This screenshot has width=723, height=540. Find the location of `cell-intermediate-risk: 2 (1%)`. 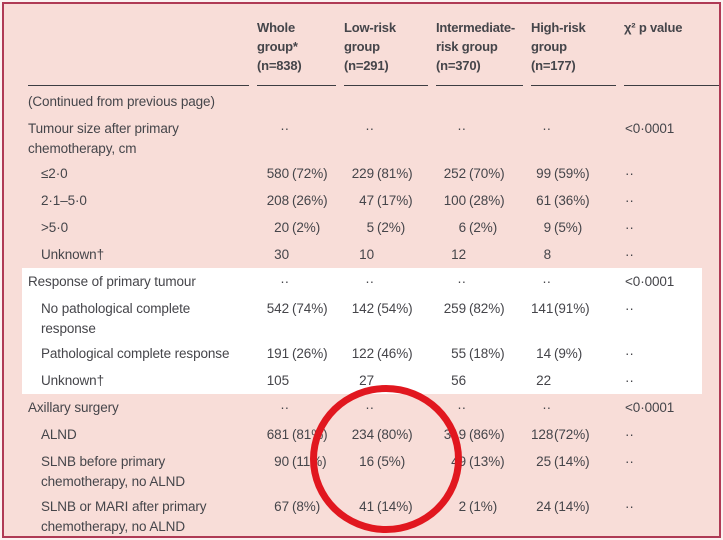

cell-intermediate-risk: 2 (1%) is located at coordinates (479, 507).